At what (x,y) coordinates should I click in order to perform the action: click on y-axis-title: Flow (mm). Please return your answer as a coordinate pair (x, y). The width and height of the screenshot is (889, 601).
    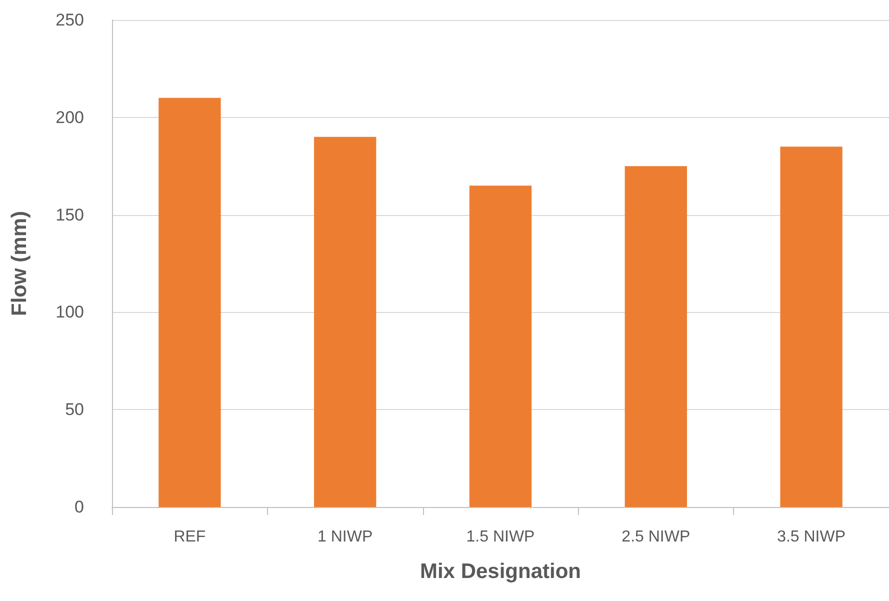
    Looking at the image, I should click on (19, 263).